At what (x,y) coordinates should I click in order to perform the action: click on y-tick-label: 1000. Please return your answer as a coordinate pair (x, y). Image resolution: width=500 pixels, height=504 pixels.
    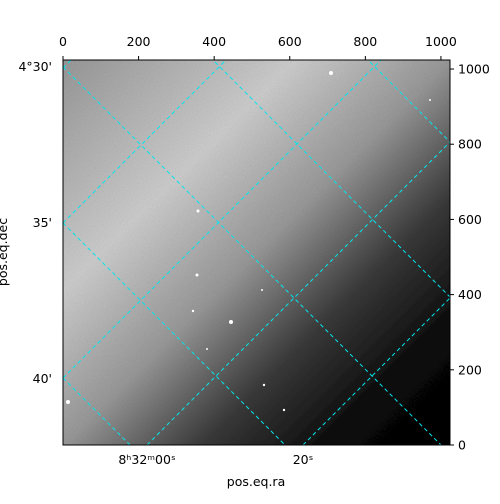
    Looking at the image, I should click on (474, 69).